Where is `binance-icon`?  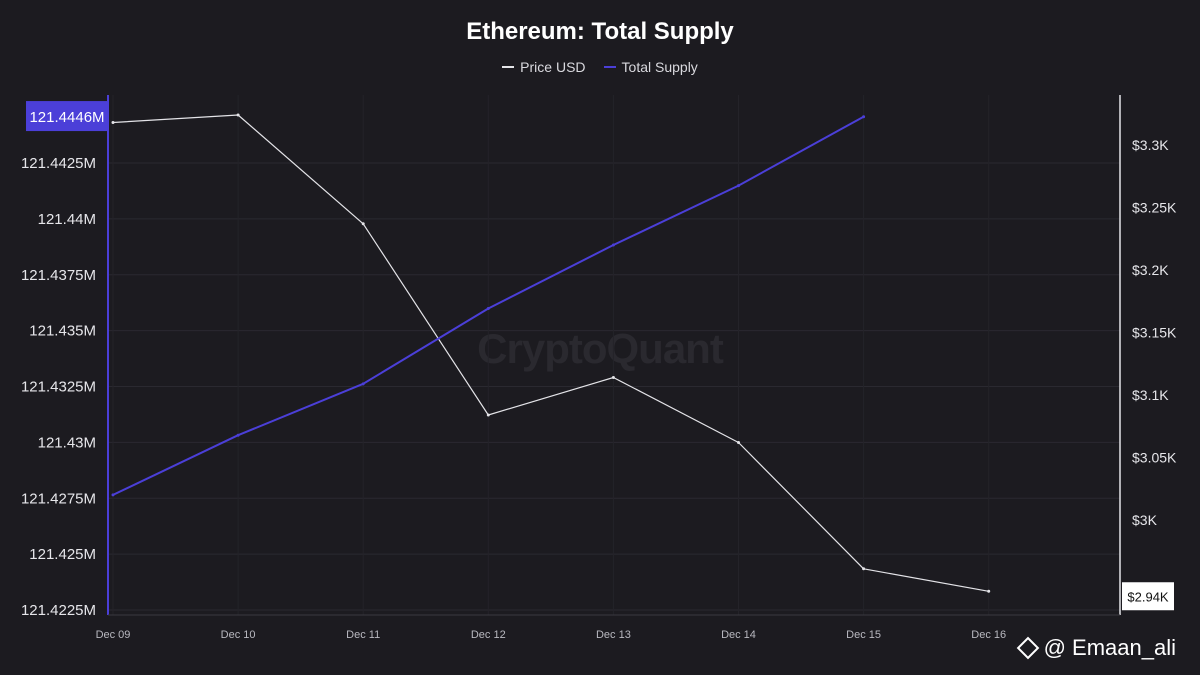 binance-icon is located at coordinates (1027, 648).